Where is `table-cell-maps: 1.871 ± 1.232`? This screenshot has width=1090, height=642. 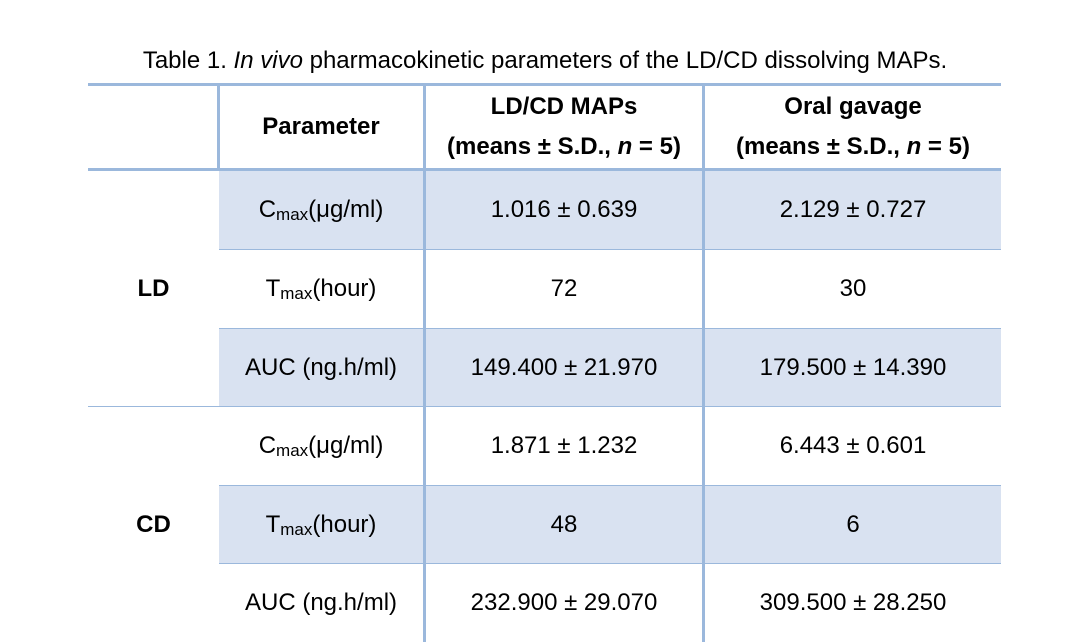 table-cell-maps: 1.871 ± 1.232 is located at coordinates (564, 445).